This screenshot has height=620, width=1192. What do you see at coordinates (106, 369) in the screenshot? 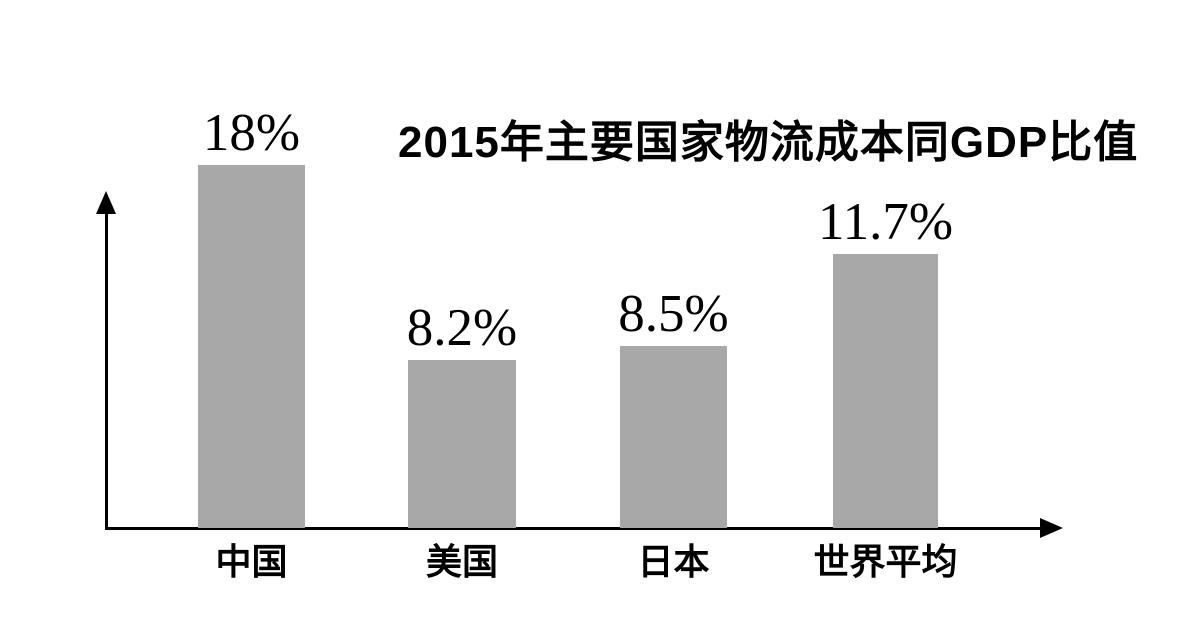
I see `y-axis-line` at bounding box center [106, 369].